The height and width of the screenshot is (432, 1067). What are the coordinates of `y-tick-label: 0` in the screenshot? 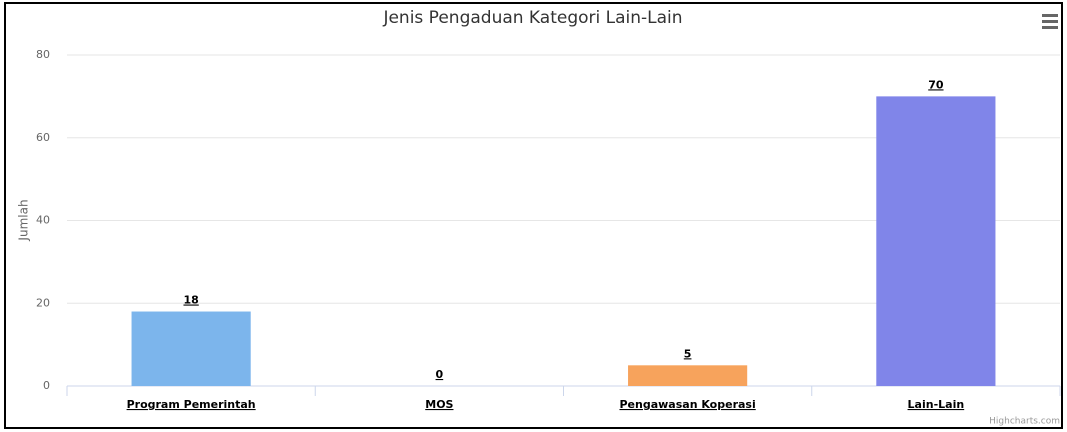 It's located at (46, 385).